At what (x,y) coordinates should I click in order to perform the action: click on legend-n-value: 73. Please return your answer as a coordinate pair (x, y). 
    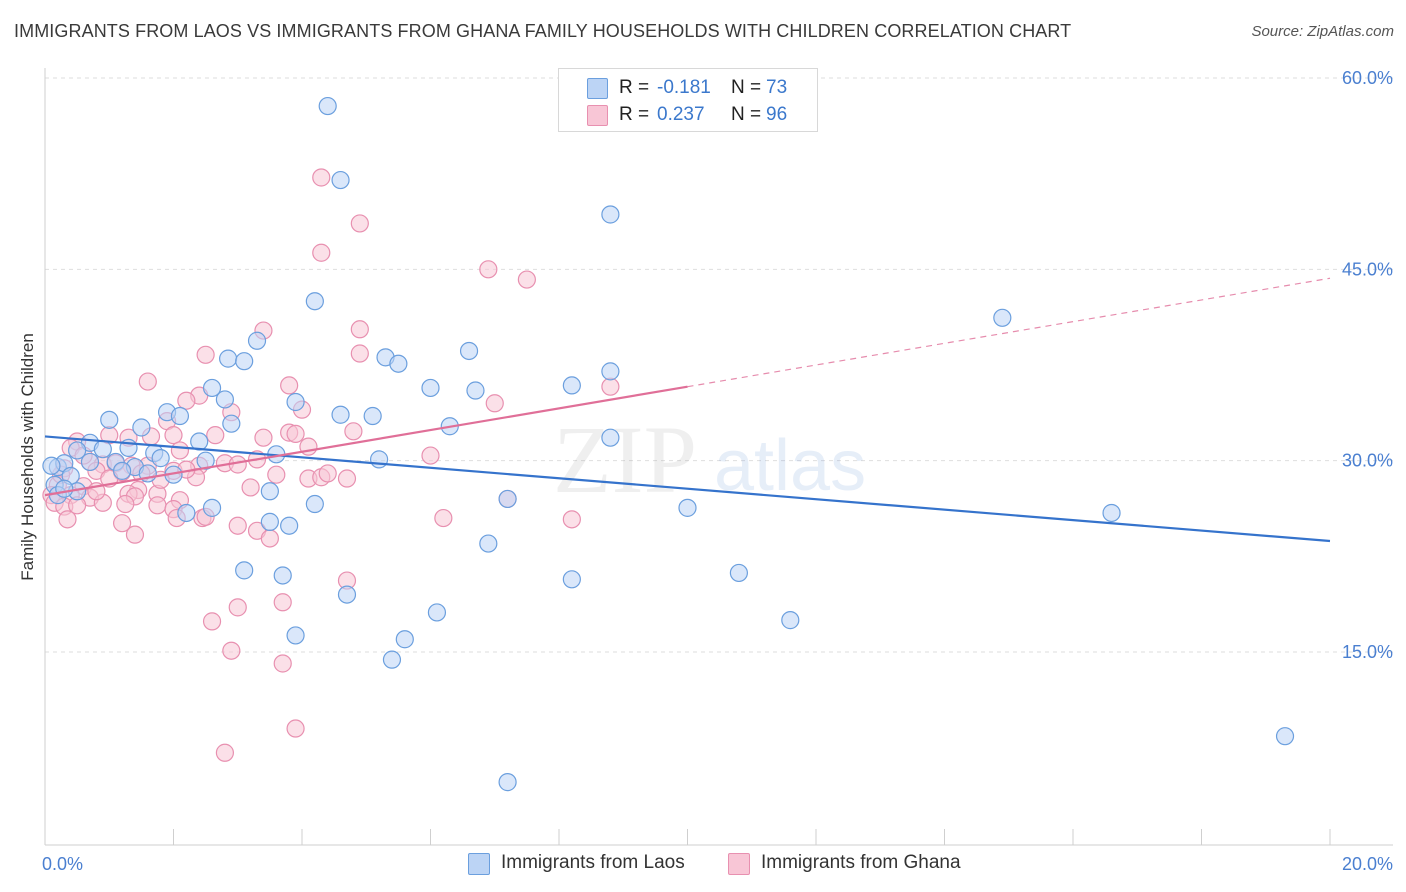
    Looking at the image, I should click on (777, 87).